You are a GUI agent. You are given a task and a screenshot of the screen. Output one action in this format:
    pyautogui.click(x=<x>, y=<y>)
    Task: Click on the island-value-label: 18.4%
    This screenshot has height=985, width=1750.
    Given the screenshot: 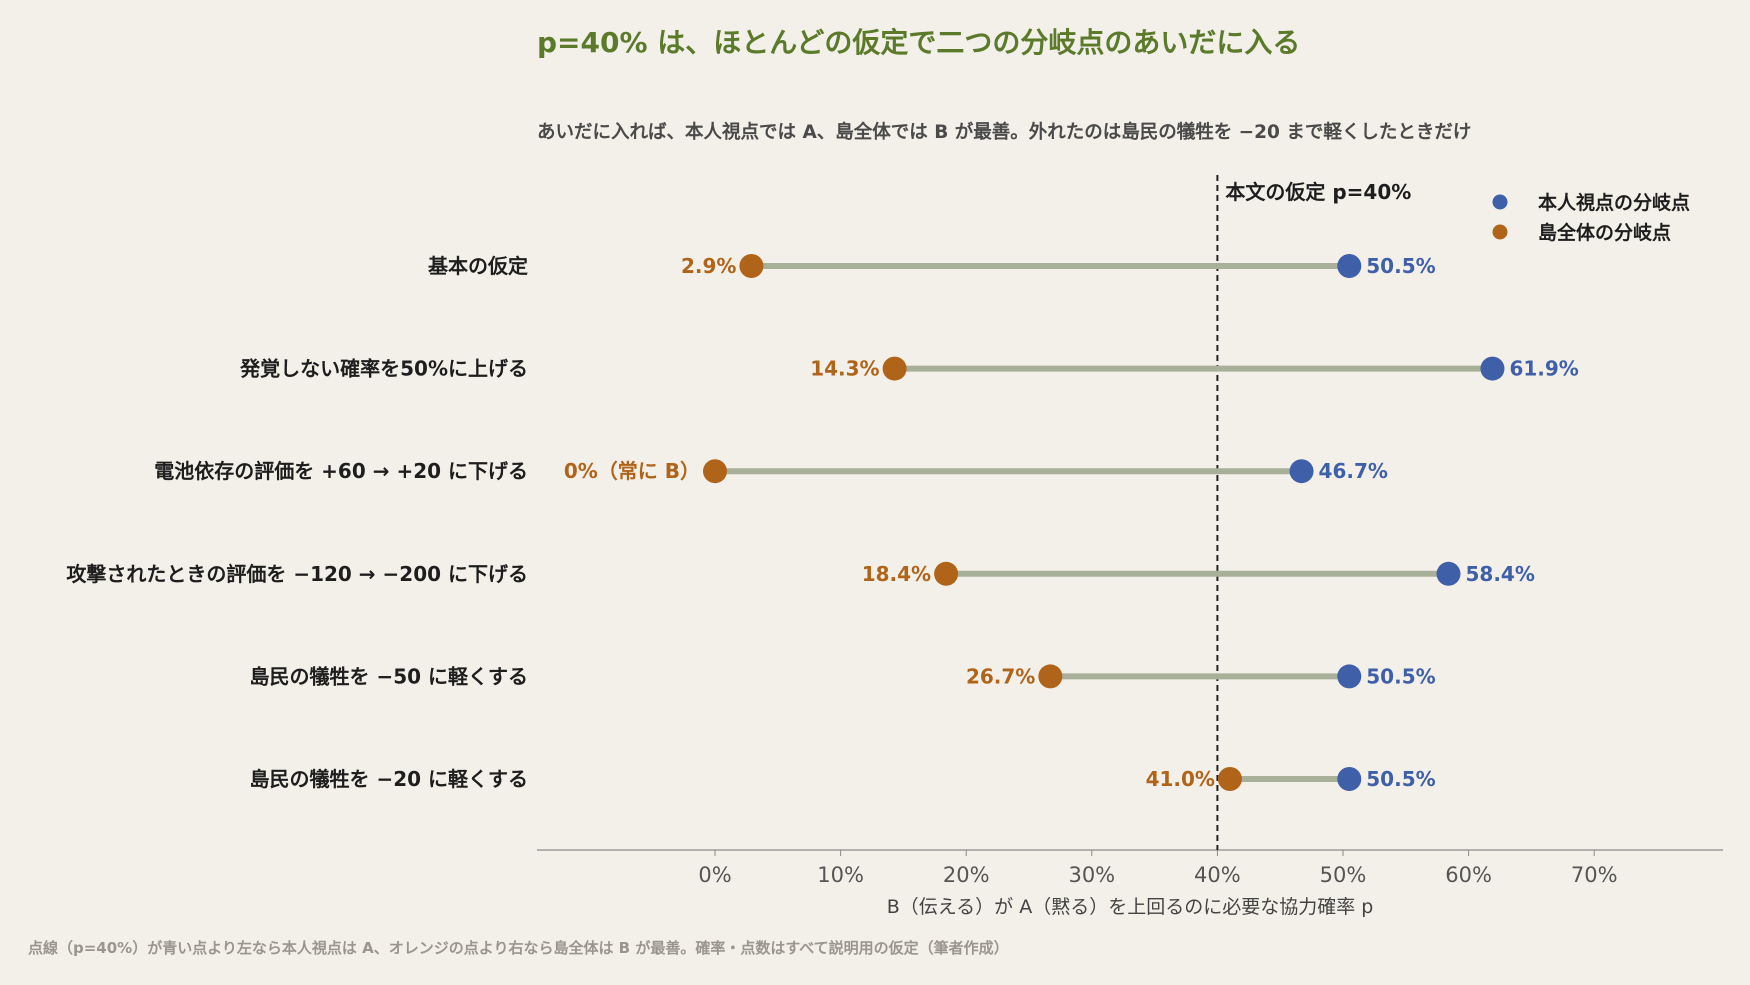 What is the action you would take?
    pyautogui.click(x=896, y=574)
    